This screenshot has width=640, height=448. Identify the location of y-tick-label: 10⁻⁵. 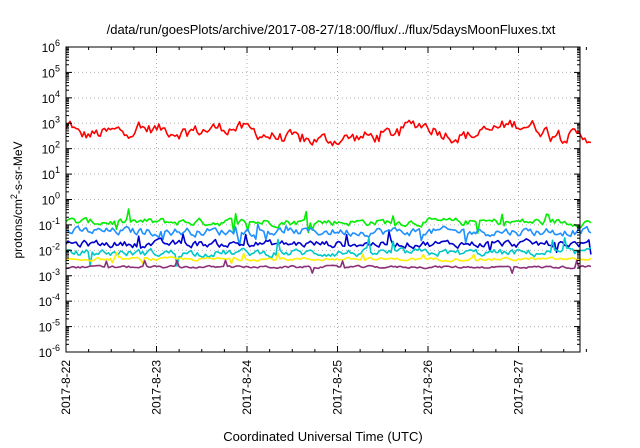
(49, 326).